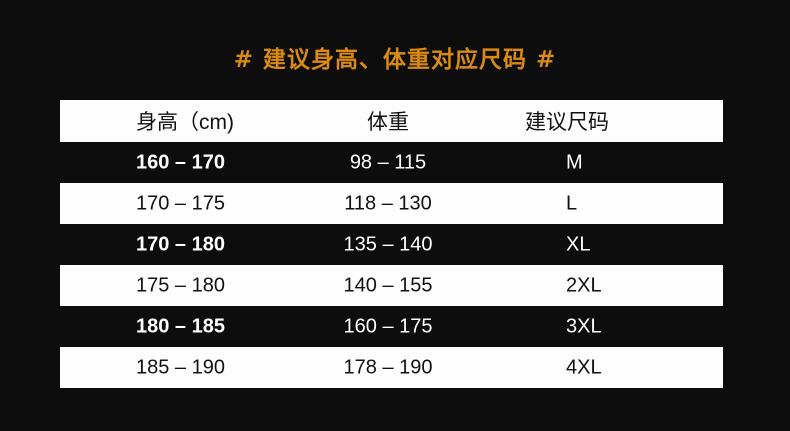 Image resolution: width=790 pixels, height=431 pixels. Describe the element at coordinates (185, 122) in the screenshot. I see `header-height: 身高（cm)` at that location.